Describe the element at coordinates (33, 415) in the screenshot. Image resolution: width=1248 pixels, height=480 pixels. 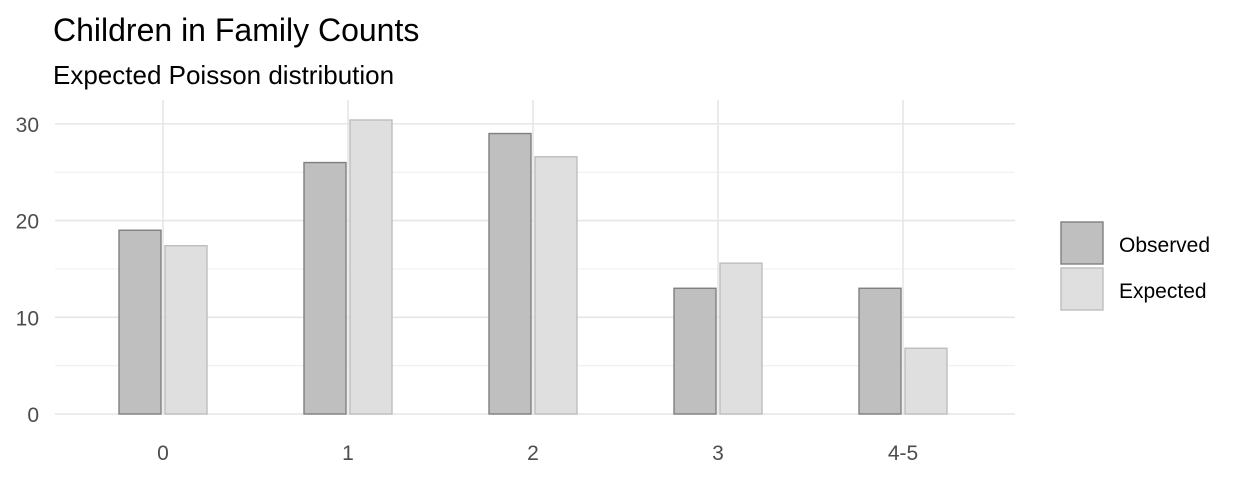
I see `y-tick-label: 0` at that location.